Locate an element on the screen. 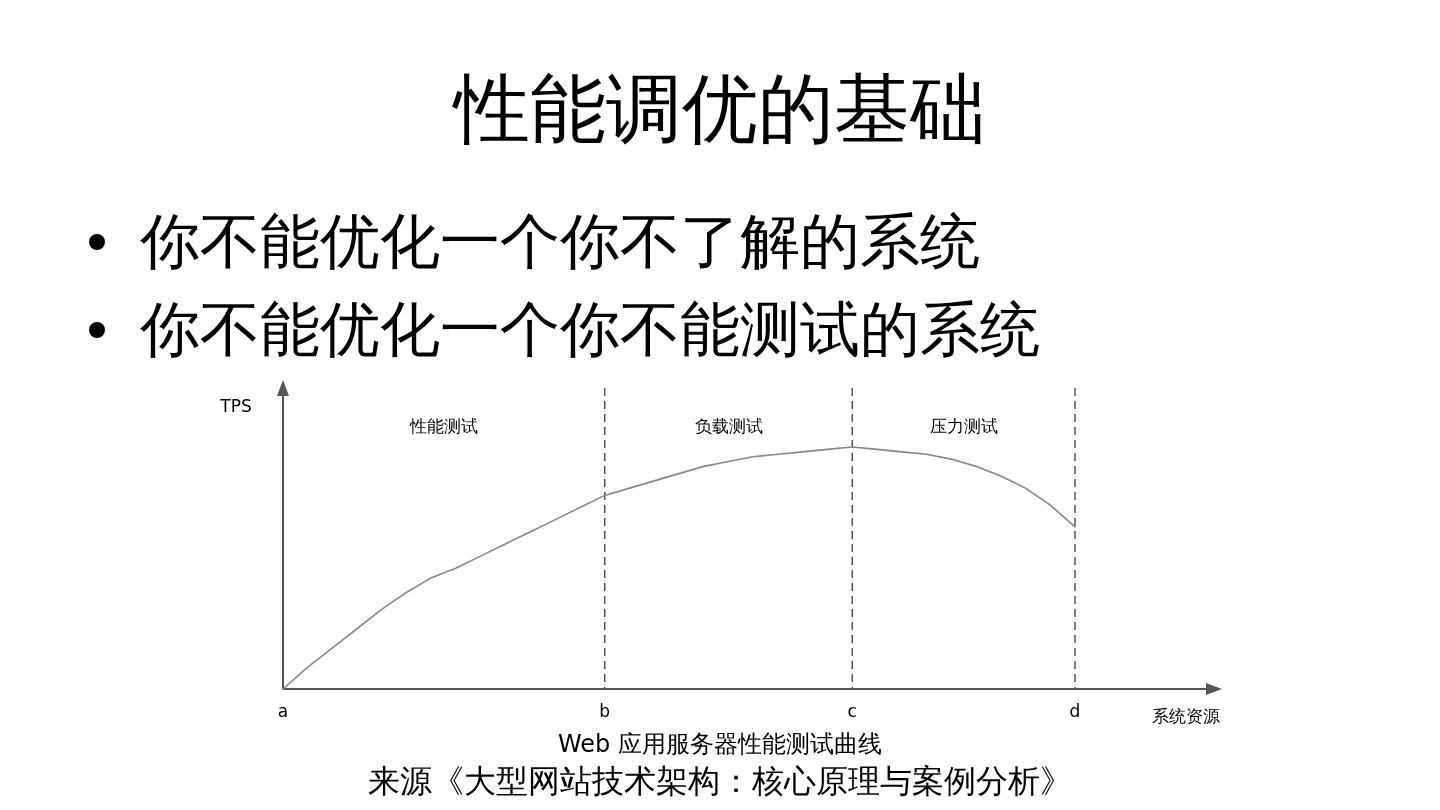  section-label: 压力测试 is located at coordinates (963, 426).